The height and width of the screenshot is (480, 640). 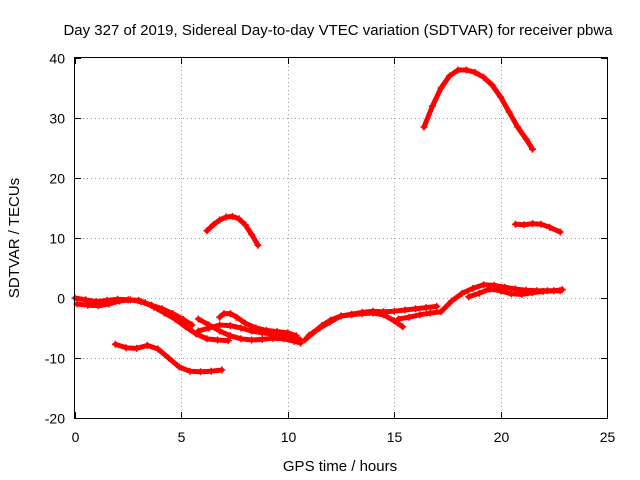 I want to click on y-axis-title: SDTVAR / TECUs, so click(x=14, y=238).